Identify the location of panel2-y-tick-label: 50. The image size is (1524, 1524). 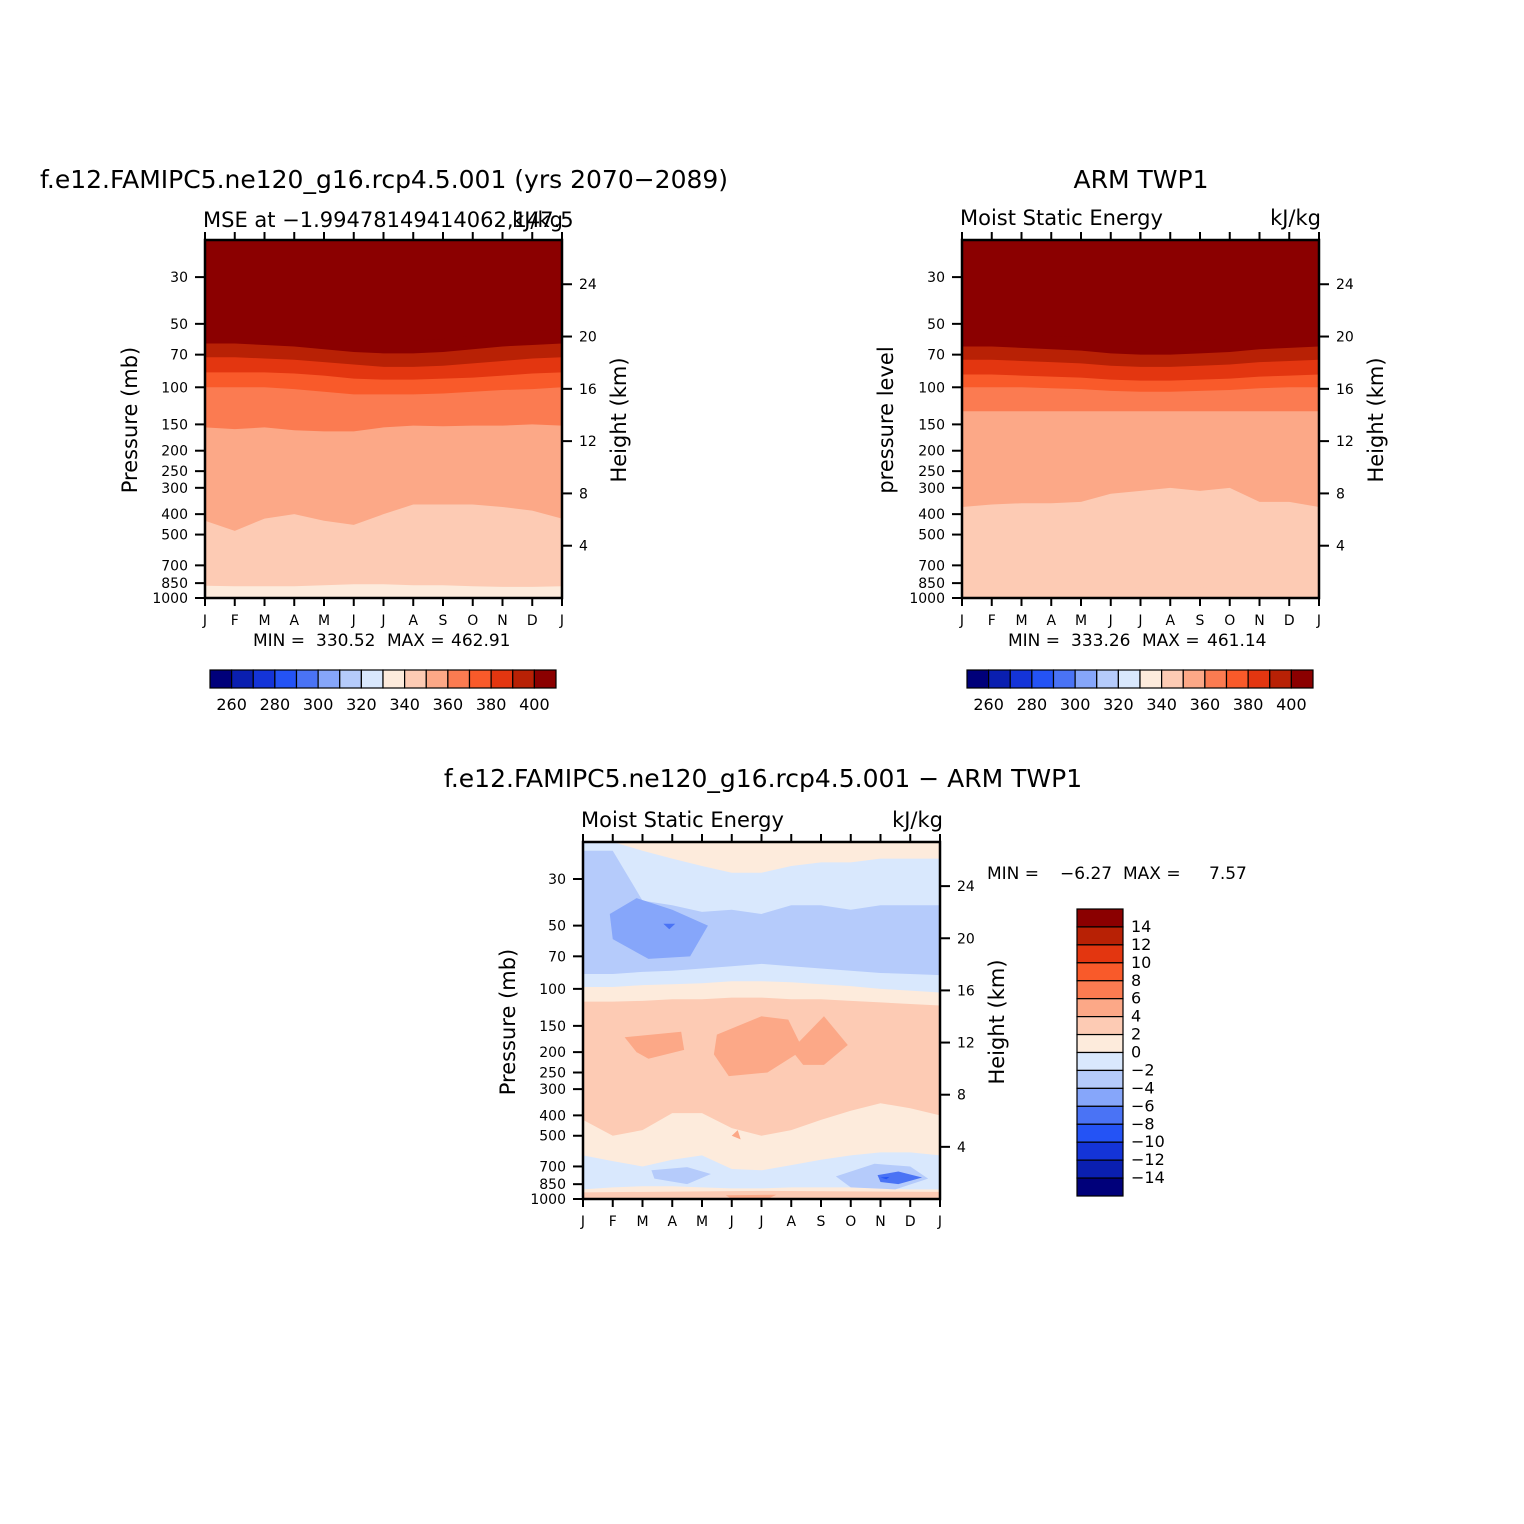
(936, 325).